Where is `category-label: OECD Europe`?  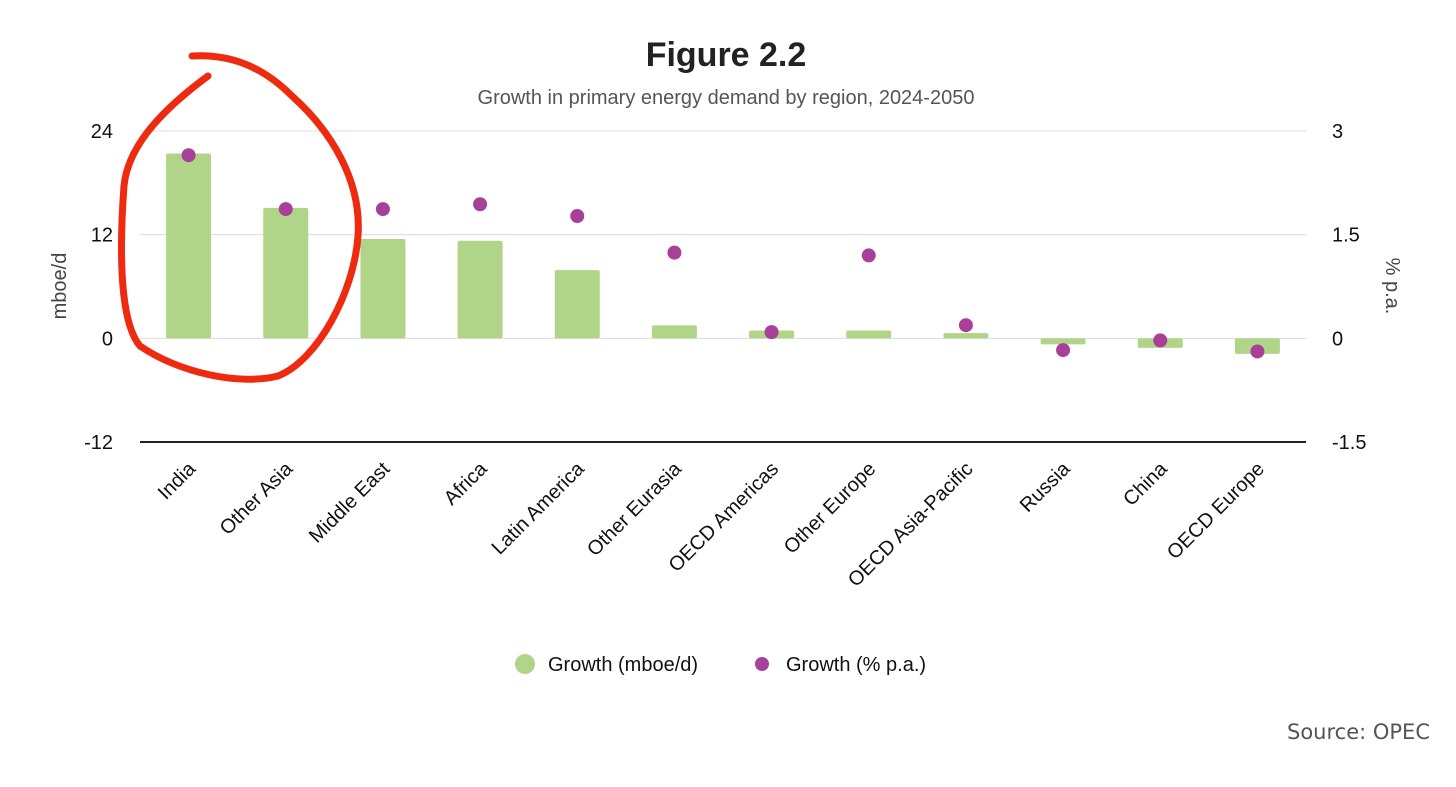 category-label: OECD Europe is located at coordinates (1216, 511).